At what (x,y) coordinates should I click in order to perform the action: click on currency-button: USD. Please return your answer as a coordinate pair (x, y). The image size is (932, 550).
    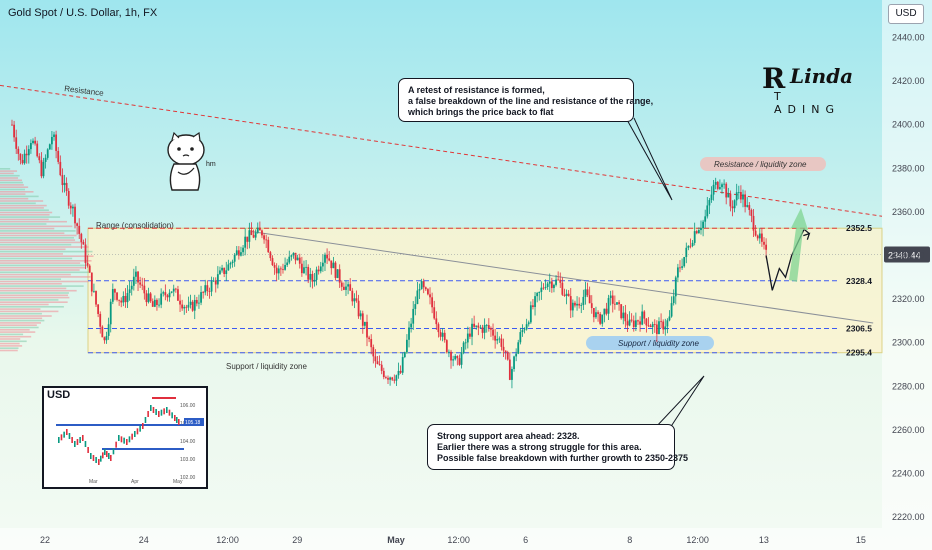
    Looking at the image, I should click on (906, 14).